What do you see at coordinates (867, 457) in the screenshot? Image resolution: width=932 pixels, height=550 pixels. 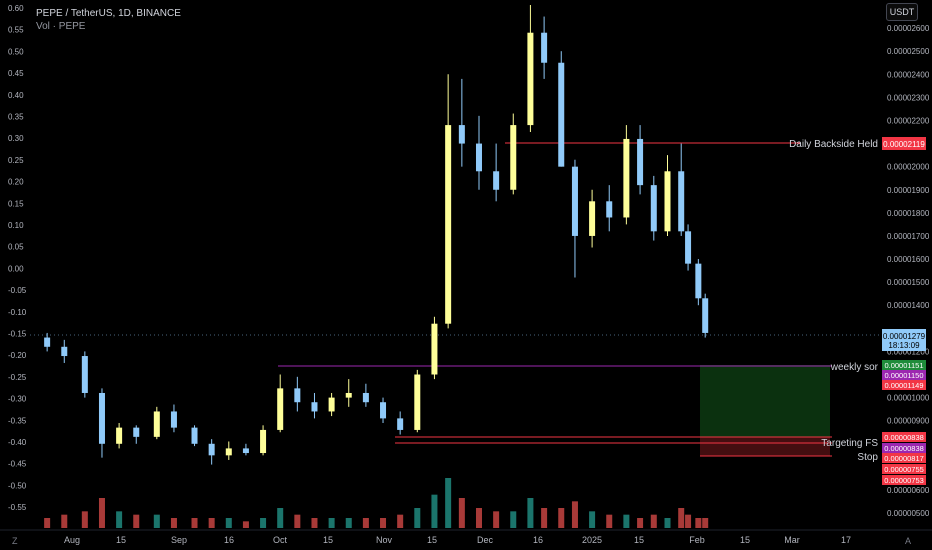 I see `stop-label: Stop` at bounding box center [867, 457].